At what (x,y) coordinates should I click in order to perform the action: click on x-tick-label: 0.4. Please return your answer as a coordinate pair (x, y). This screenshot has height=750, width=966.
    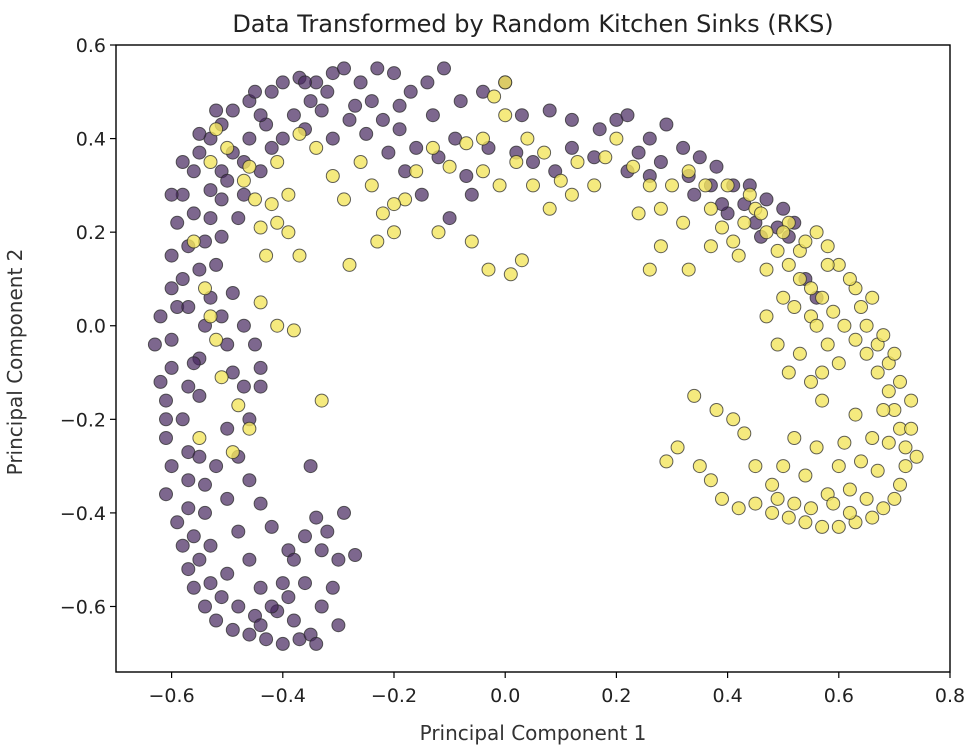
    Looking at the image, I should click on (727, 696).